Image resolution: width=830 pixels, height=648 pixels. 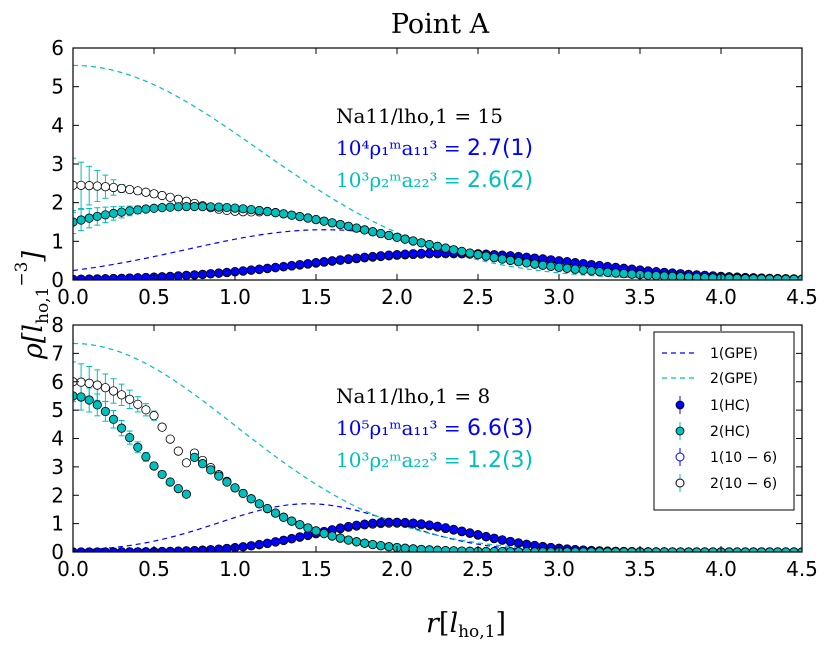 What do you see at coordinates (401, 180) in the screenshot?
I see `annotation-line3-prefix: 10³ρ₂ᵐa₂₂³ =` at bounding box center [401, 180].